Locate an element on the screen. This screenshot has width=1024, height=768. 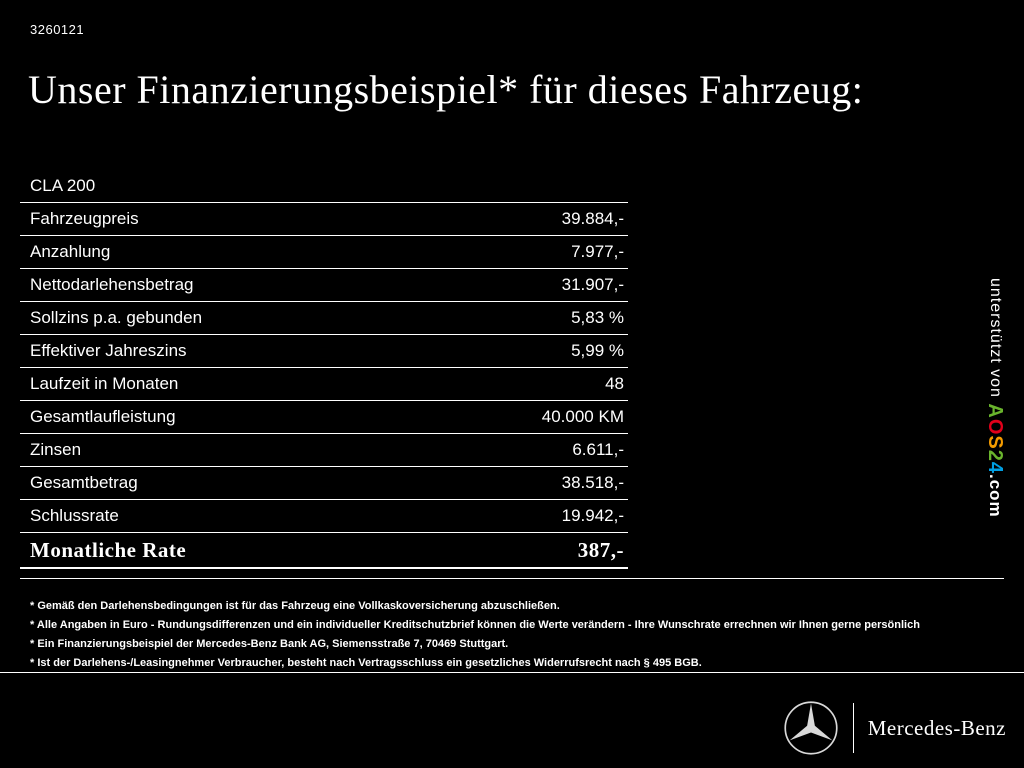
row-value: 40.000 KM is located at coordinates (582, 416).